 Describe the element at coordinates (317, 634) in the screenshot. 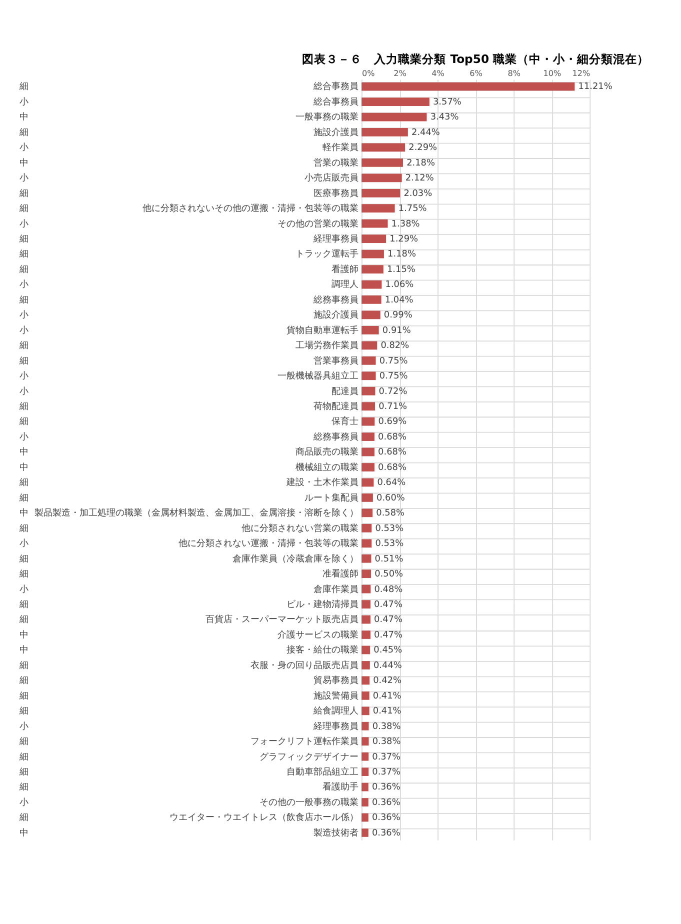

I see `y-tick-label: 介護サービスの職業` at that location.